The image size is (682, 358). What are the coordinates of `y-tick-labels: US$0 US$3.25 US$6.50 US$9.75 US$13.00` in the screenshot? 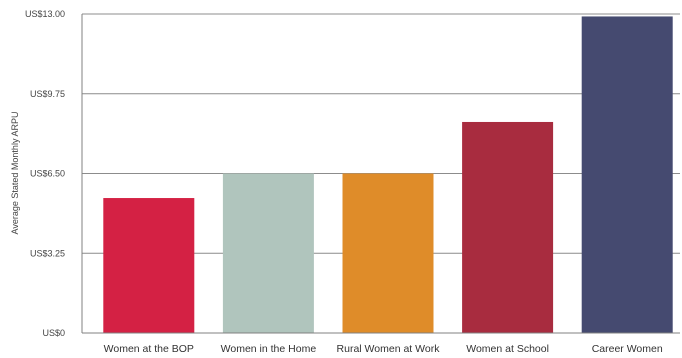 It's located at (45, 173).